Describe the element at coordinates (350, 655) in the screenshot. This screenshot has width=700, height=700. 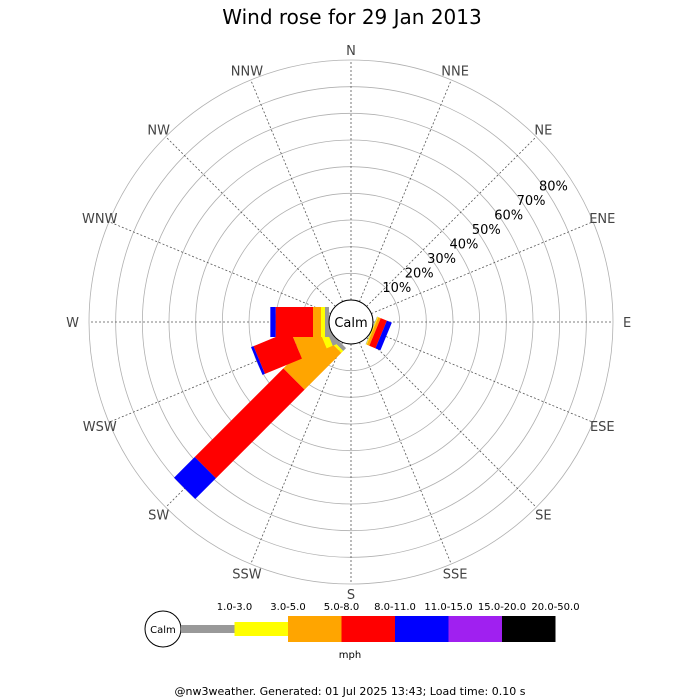
I see `legend-unit-label: mph` at that location.